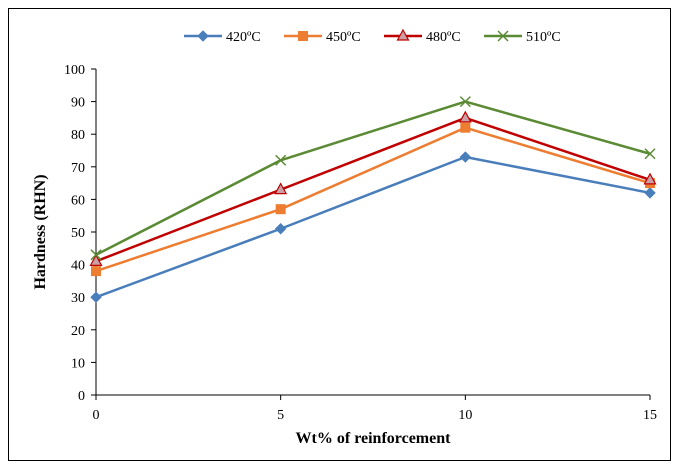  Describe the element at coordinates (78, 168) in the screenshot. I see `y-tick-label: 70` at that location.